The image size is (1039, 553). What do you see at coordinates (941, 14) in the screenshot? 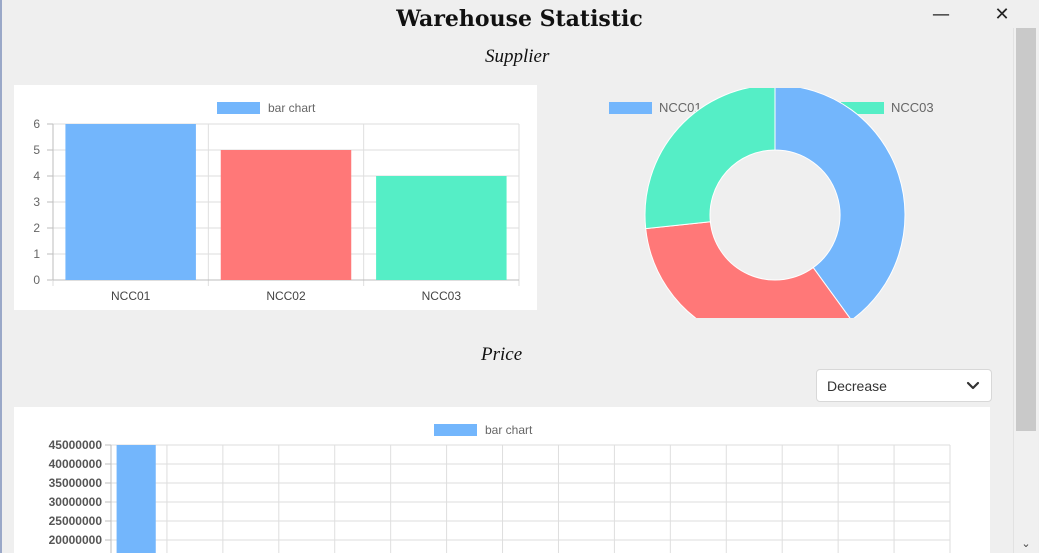
I see `minimize-button: —` at bounding box center [941, 14].